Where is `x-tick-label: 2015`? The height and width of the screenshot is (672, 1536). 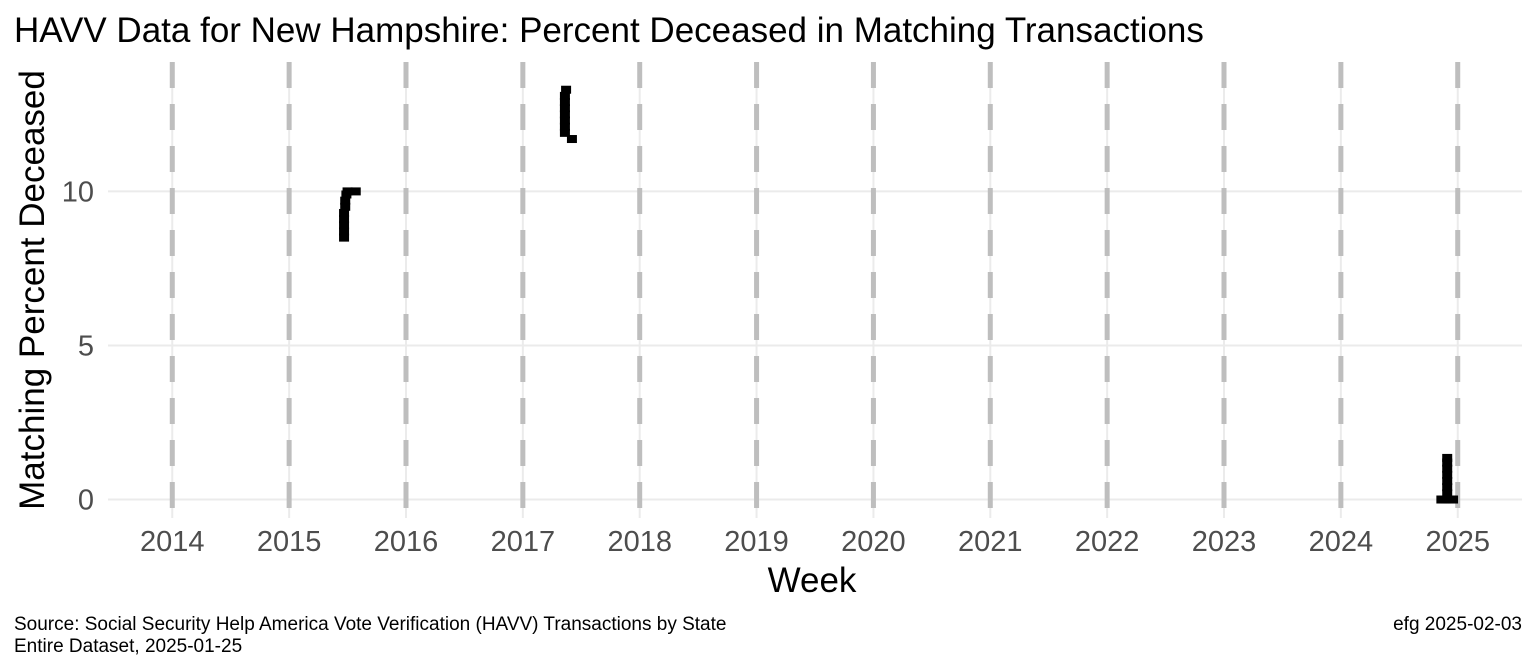 x-tick-label: 2015 is located at coordinates (289, 542).